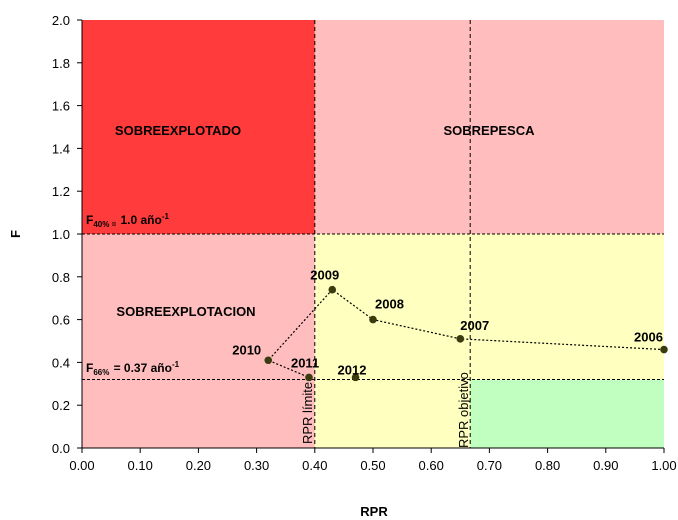  Describe the element at coordinates (61, 362) in the screenshot. I see `y-tick-label: 0.4` at that location.